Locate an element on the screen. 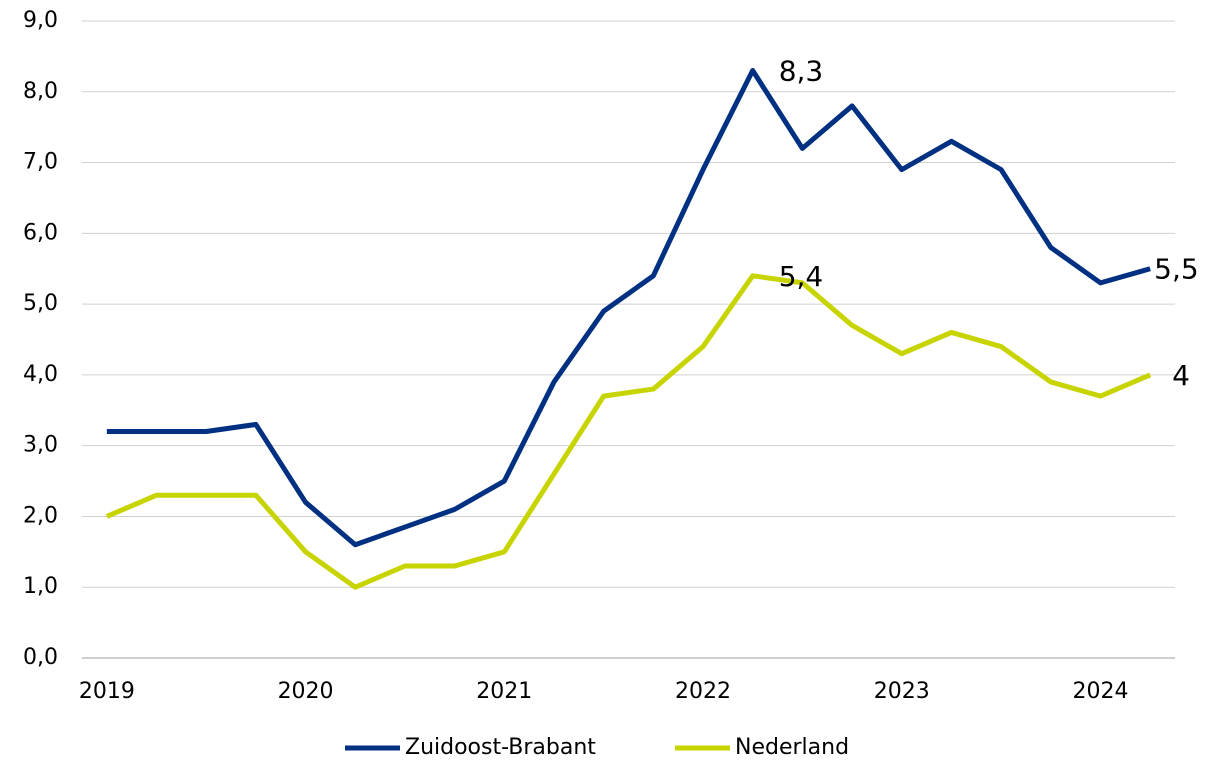  y-tick-label: 8,0 is located at coordinates (40, 91).